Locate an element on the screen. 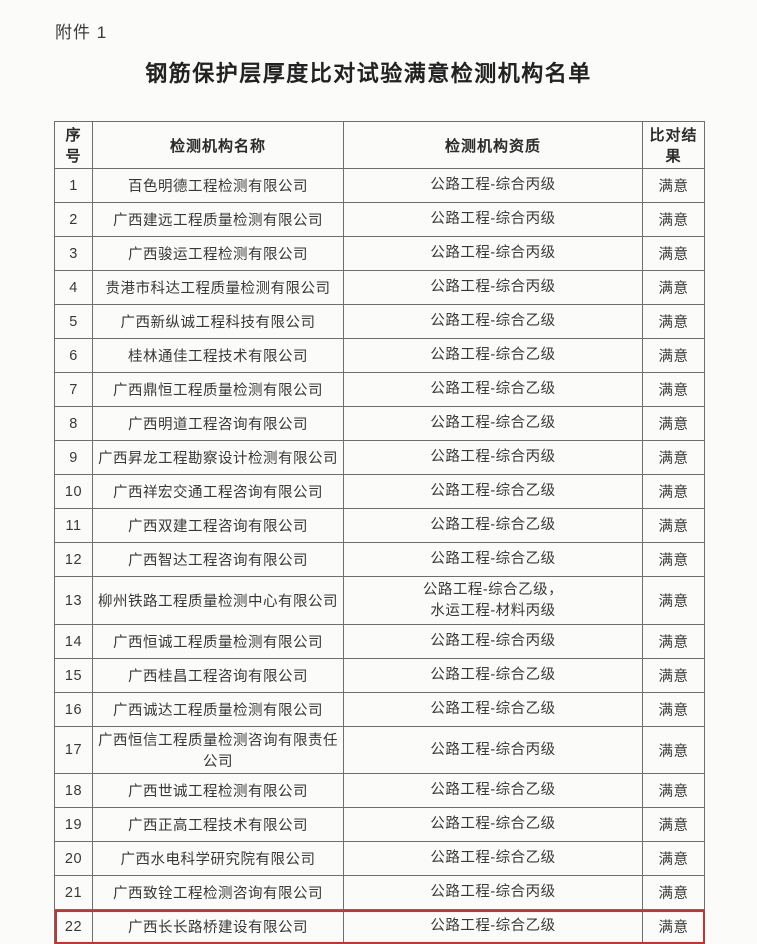  header-no: 序号 is located at coordinates (73, 145).